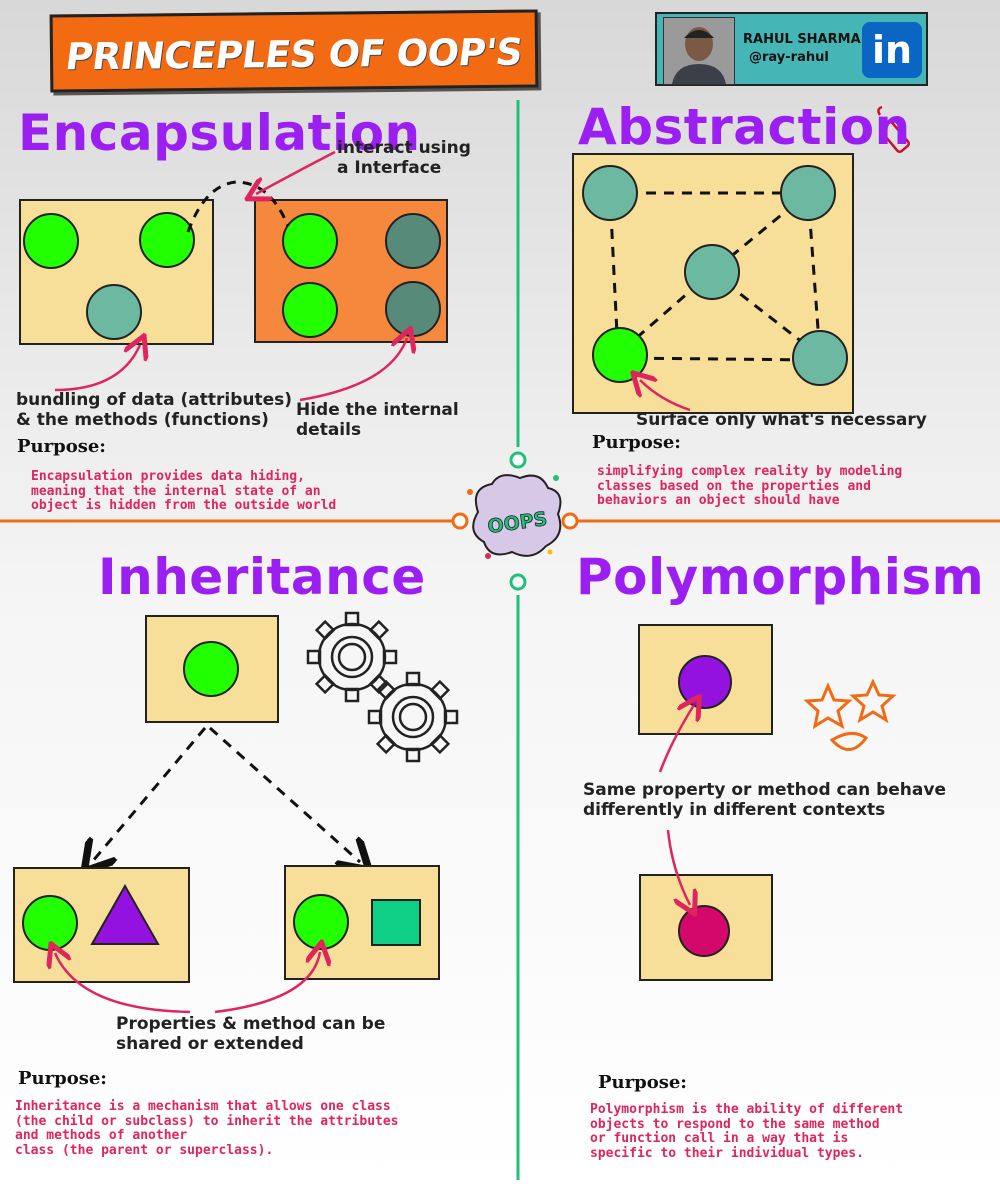  What do you see at coordinates (125, 914) in the screenshot?
I see `inherit-child1-extension` at bounding box center [125, 914].